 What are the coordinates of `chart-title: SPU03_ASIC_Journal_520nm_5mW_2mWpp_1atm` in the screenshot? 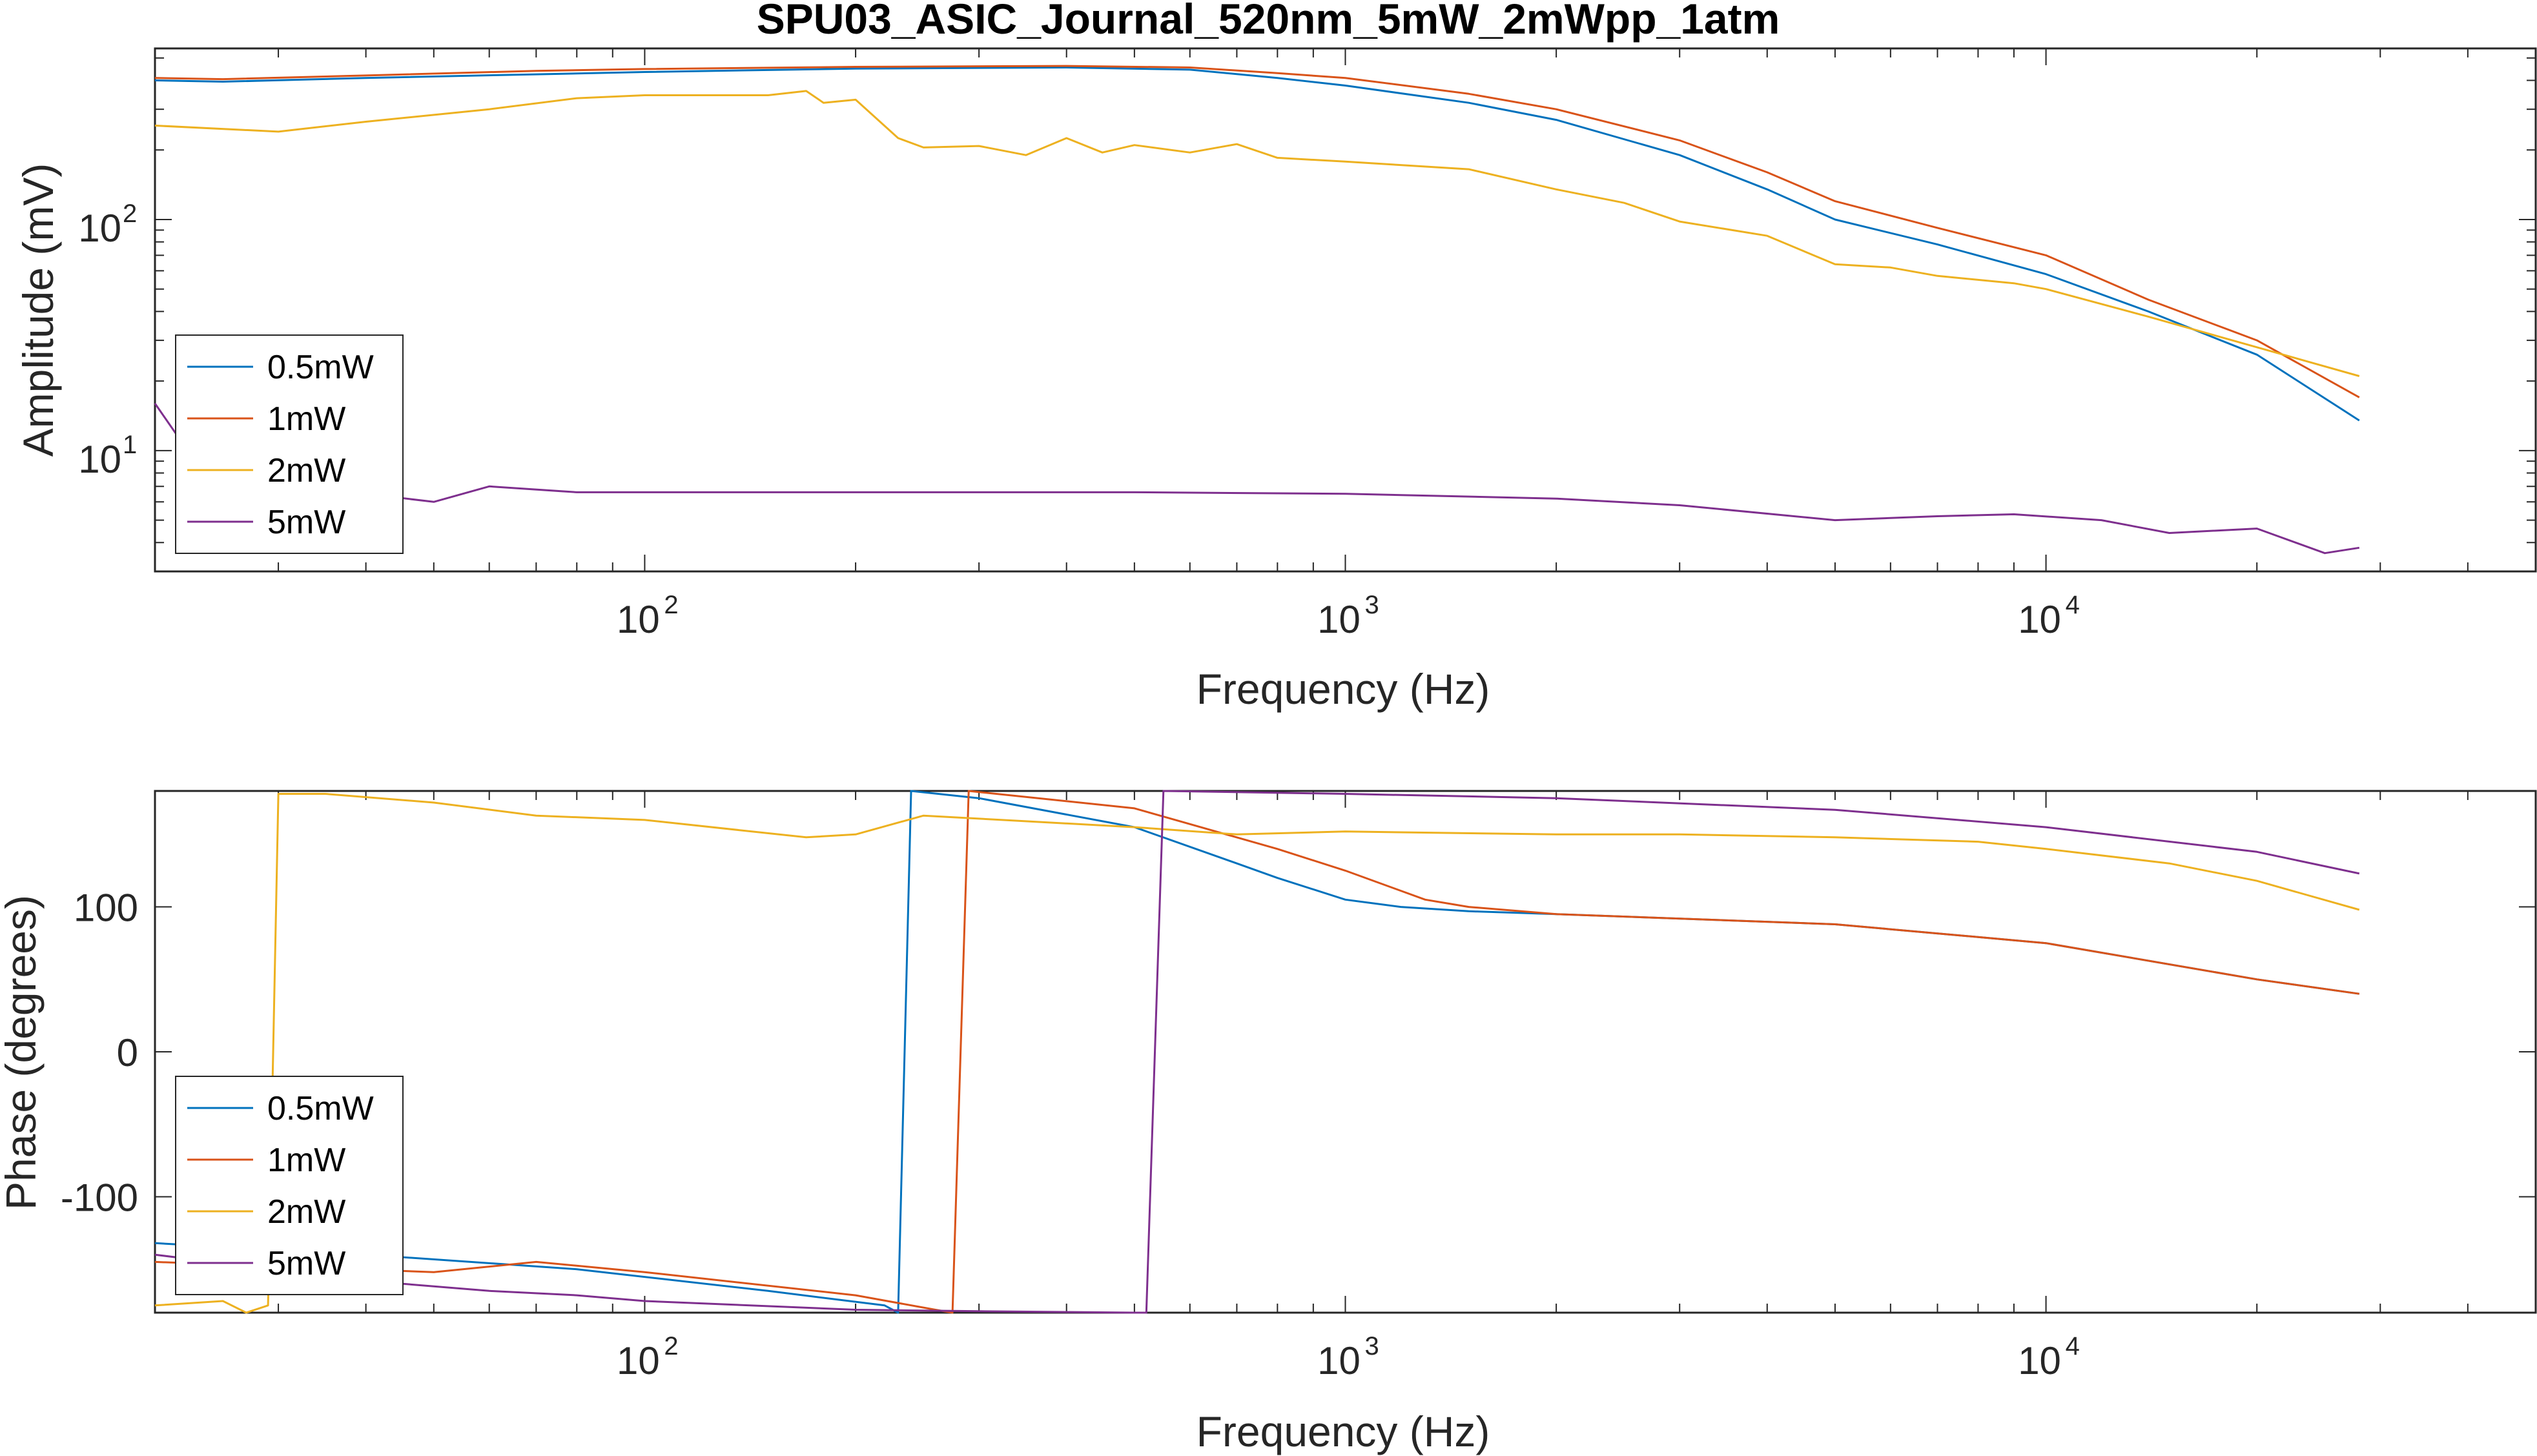 It's located at (1268, 21).